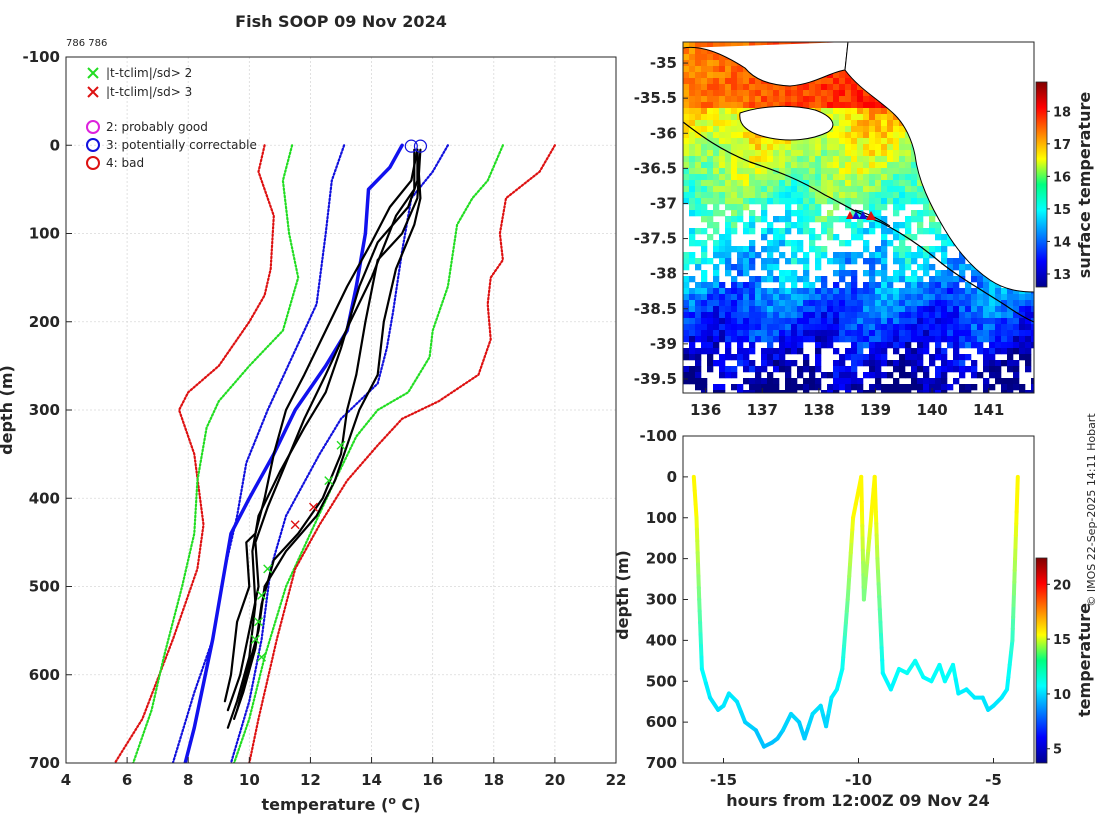  What do you see at coordinates (818, 410) in the screenshot?
I see `map-xtick-label-2: 138` at bounding box center [818, 410].